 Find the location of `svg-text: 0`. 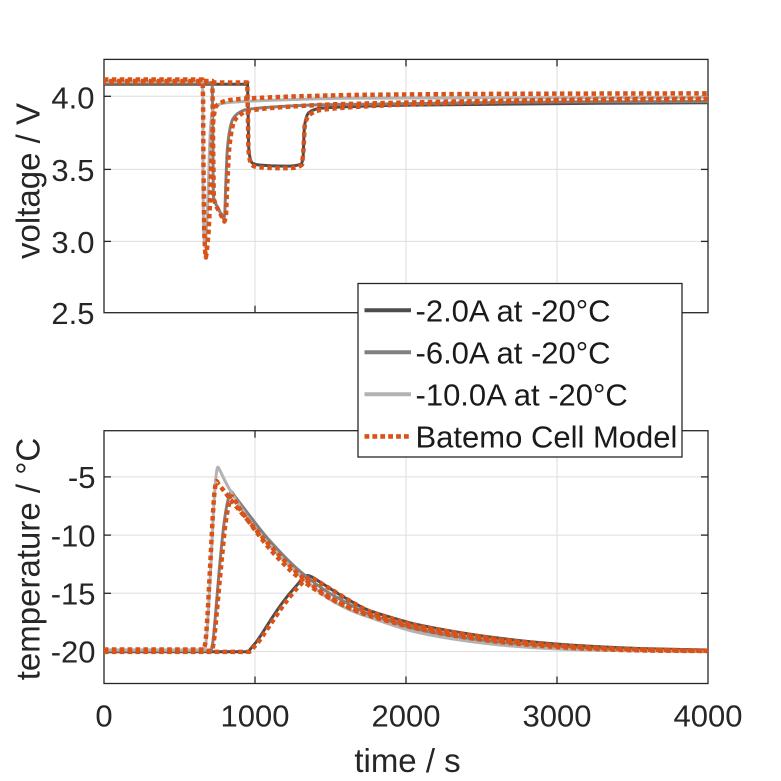

svg-text: 0 is located at coordinates (103, 716).